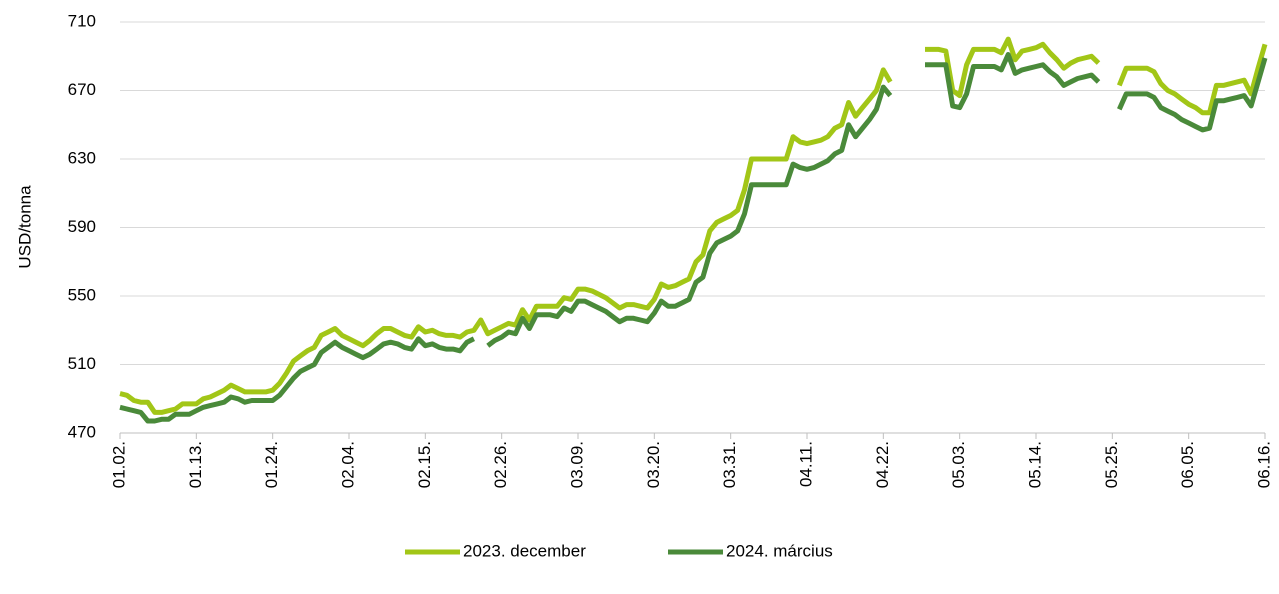  Describe the element at coordinates (1111, 464) in the screenshot. I see `x-tick-label: 05.25.` at that location.